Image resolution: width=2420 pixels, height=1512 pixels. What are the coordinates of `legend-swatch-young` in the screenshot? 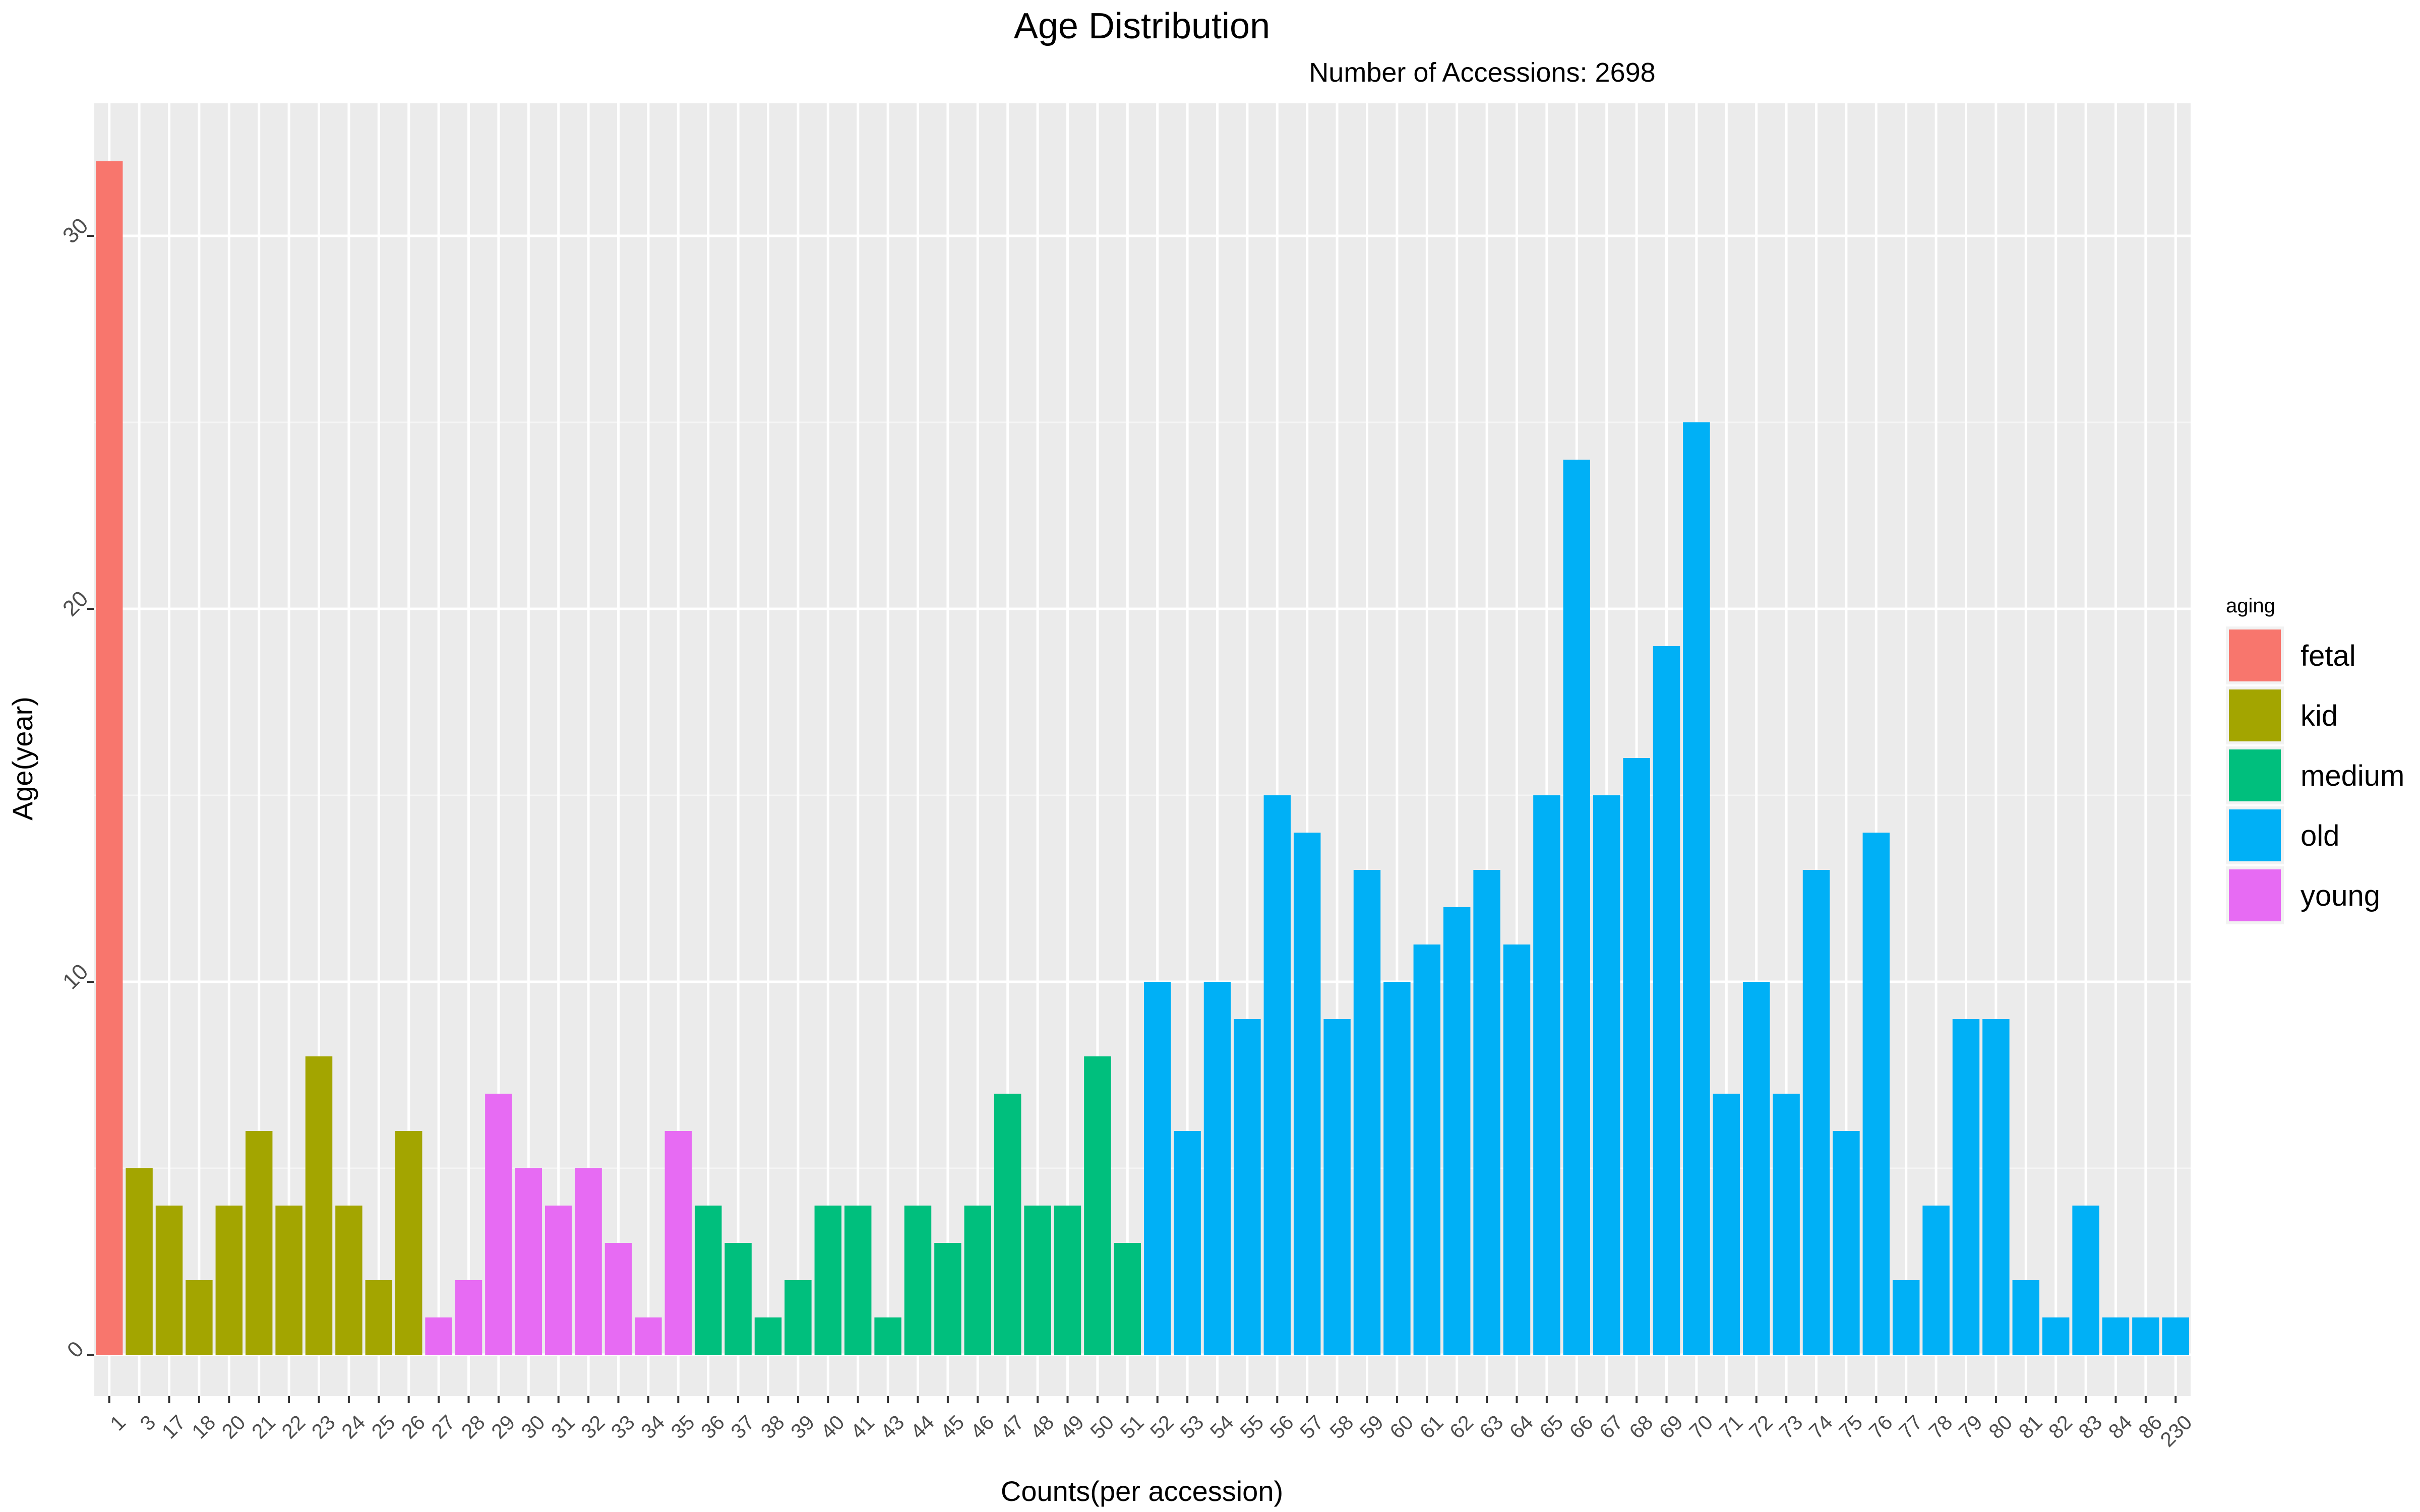 It's located at (2255, 895).